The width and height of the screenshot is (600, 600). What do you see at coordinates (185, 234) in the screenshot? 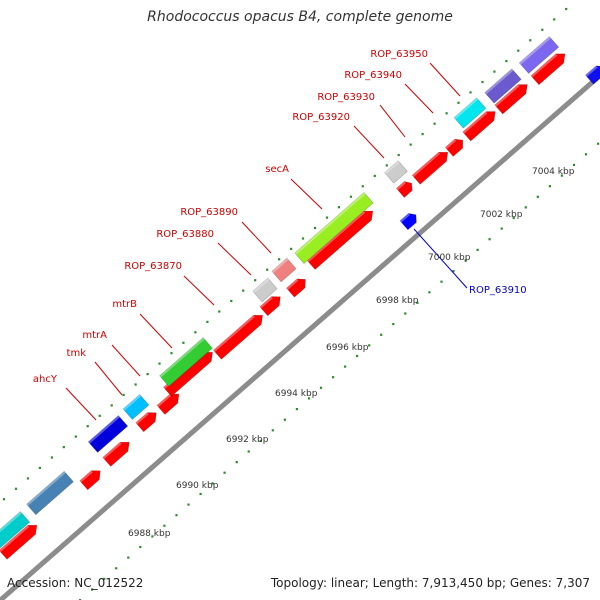
I see `gene-name: ROP_63880` at bounding box center [185, 234].